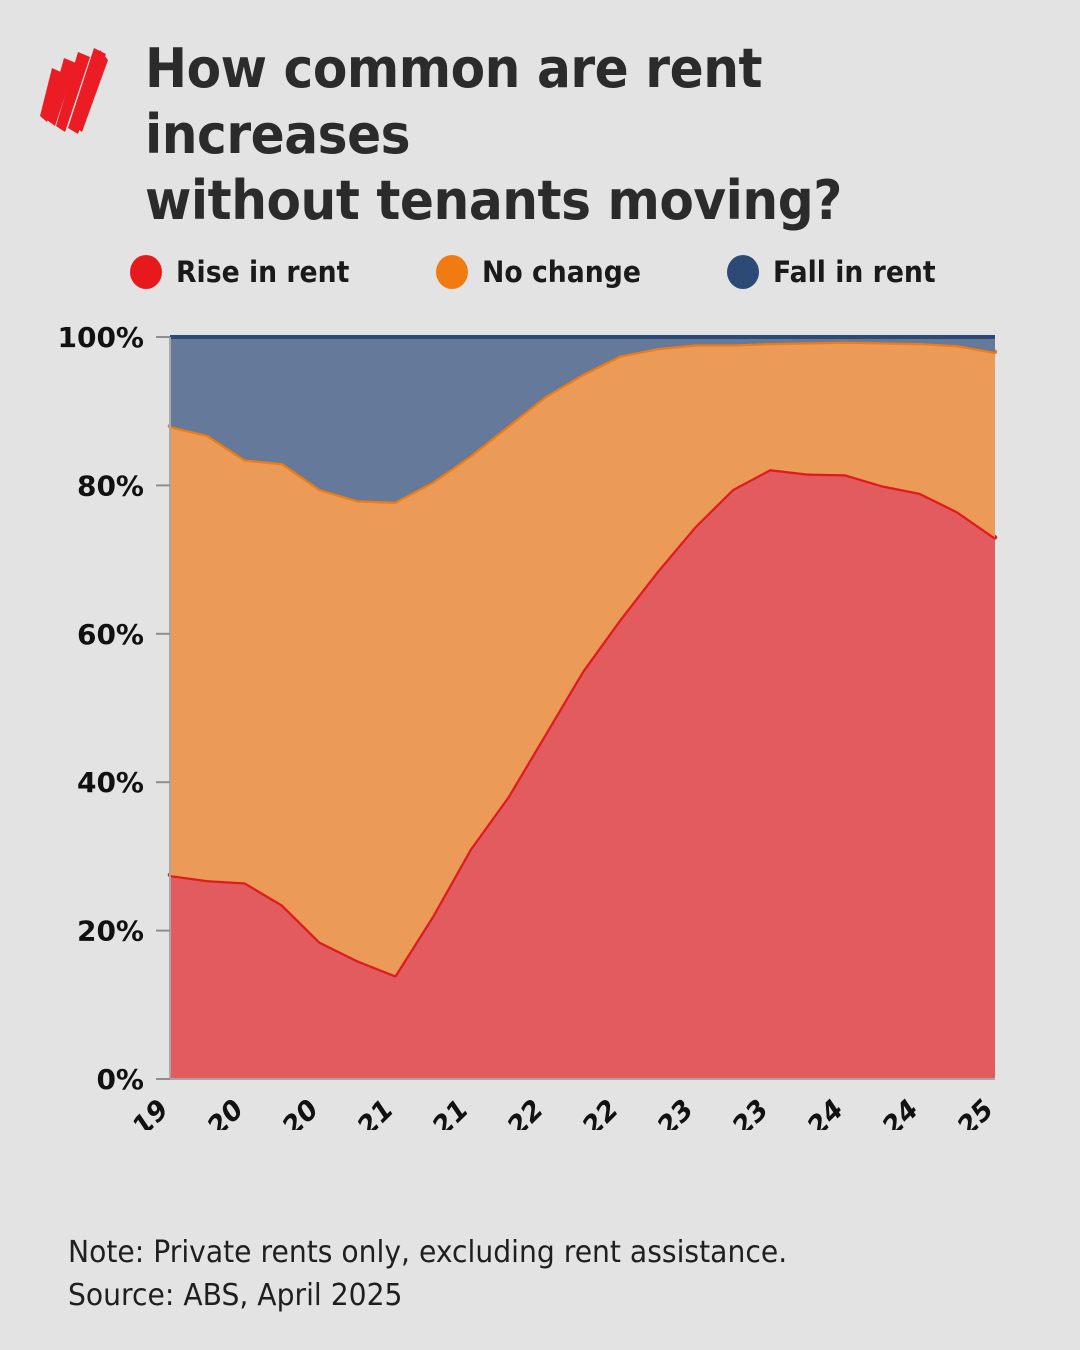  What do you see at coordinates (100, 337) in the screenshot?
I see `y-axis-tick-label: 100%` at bounding box center [100, 337].